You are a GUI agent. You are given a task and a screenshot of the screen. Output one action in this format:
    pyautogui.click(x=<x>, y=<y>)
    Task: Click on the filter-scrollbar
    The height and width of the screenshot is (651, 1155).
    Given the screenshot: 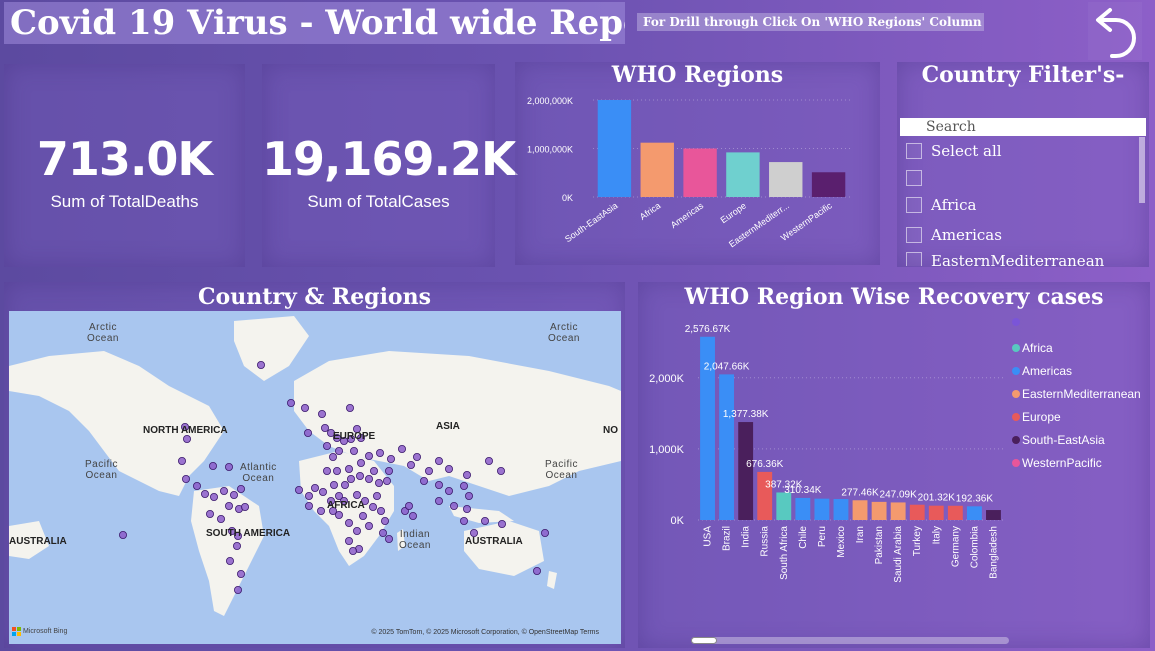 What is the action you would take?
    pyautogui.click(x=1142, y=170)
    